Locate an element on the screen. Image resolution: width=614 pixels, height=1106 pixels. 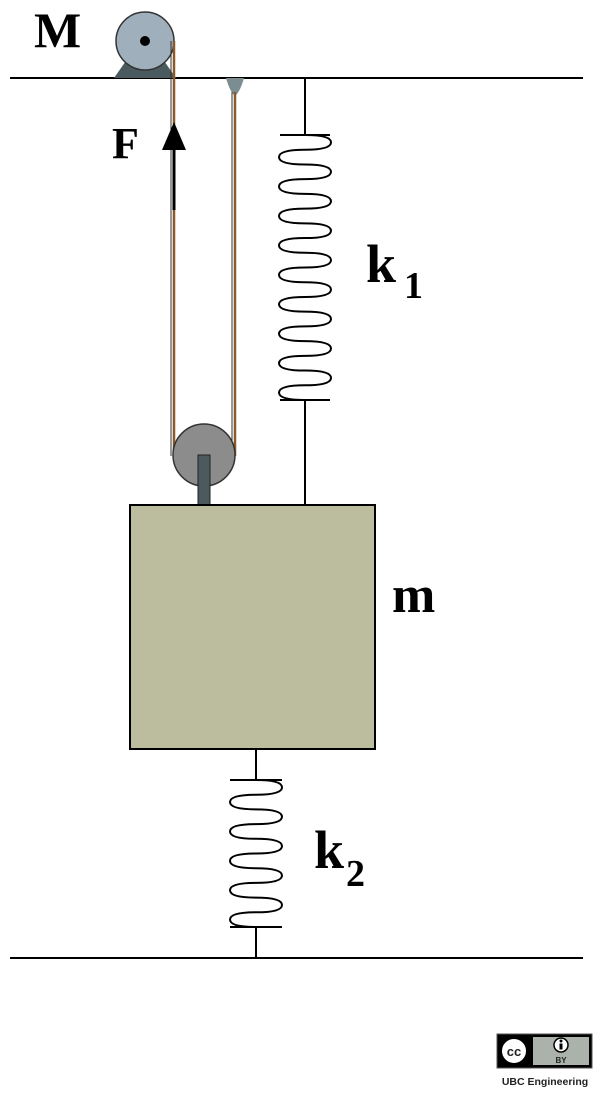
label-spring-top: k is located at coordinates (381, 264).